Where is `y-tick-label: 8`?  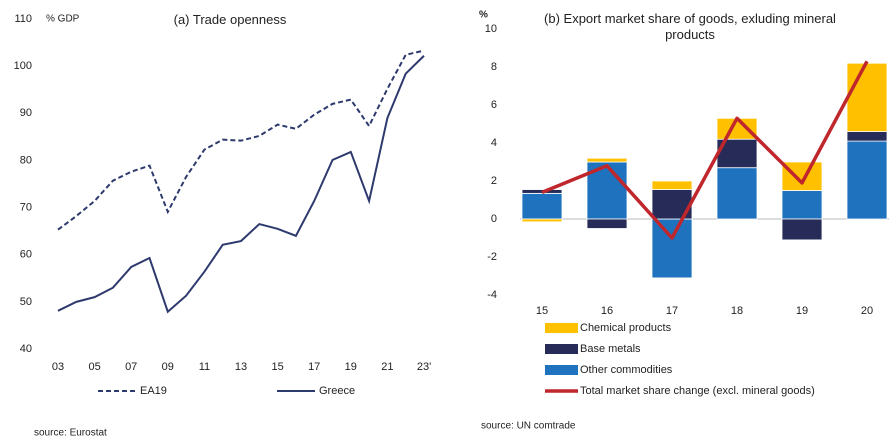
y-tick-label: 8 is located at coordinates (494, 67).